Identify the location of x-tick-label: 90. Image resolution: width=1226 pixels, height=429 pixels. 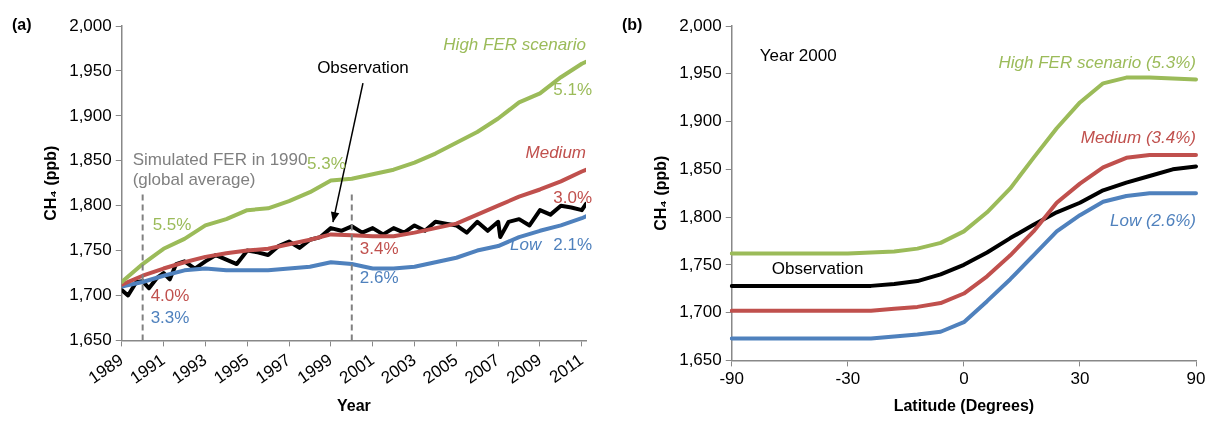
(1196, 379).